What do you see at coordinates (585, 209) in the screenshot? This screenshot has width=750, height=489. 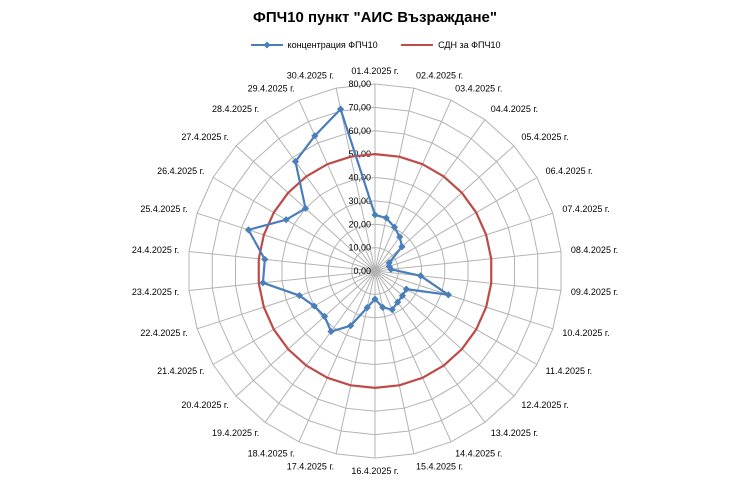 I see `category-label: 07.4.2025 г.` at bounding box center [585, 209].